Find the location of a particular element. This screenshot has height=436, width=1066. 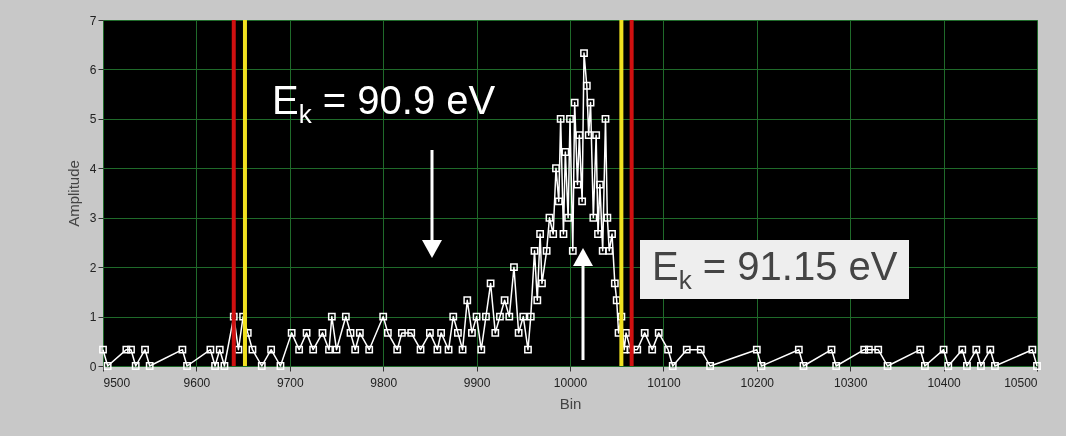

x-tick-label: 10500 is located at coordinates (1021, 382).